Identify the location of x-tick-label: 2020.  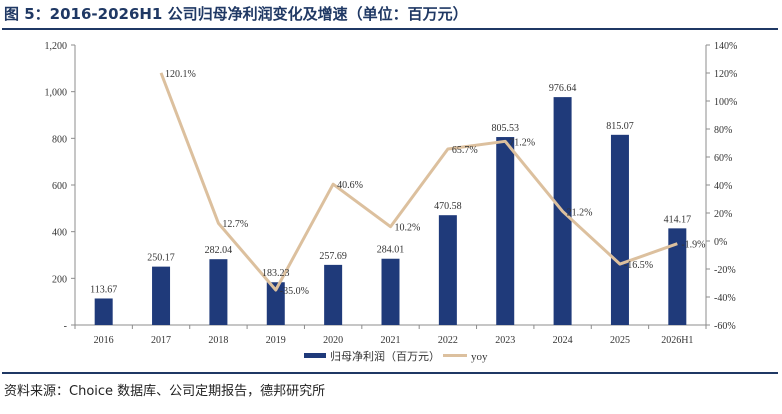
(333, 340).